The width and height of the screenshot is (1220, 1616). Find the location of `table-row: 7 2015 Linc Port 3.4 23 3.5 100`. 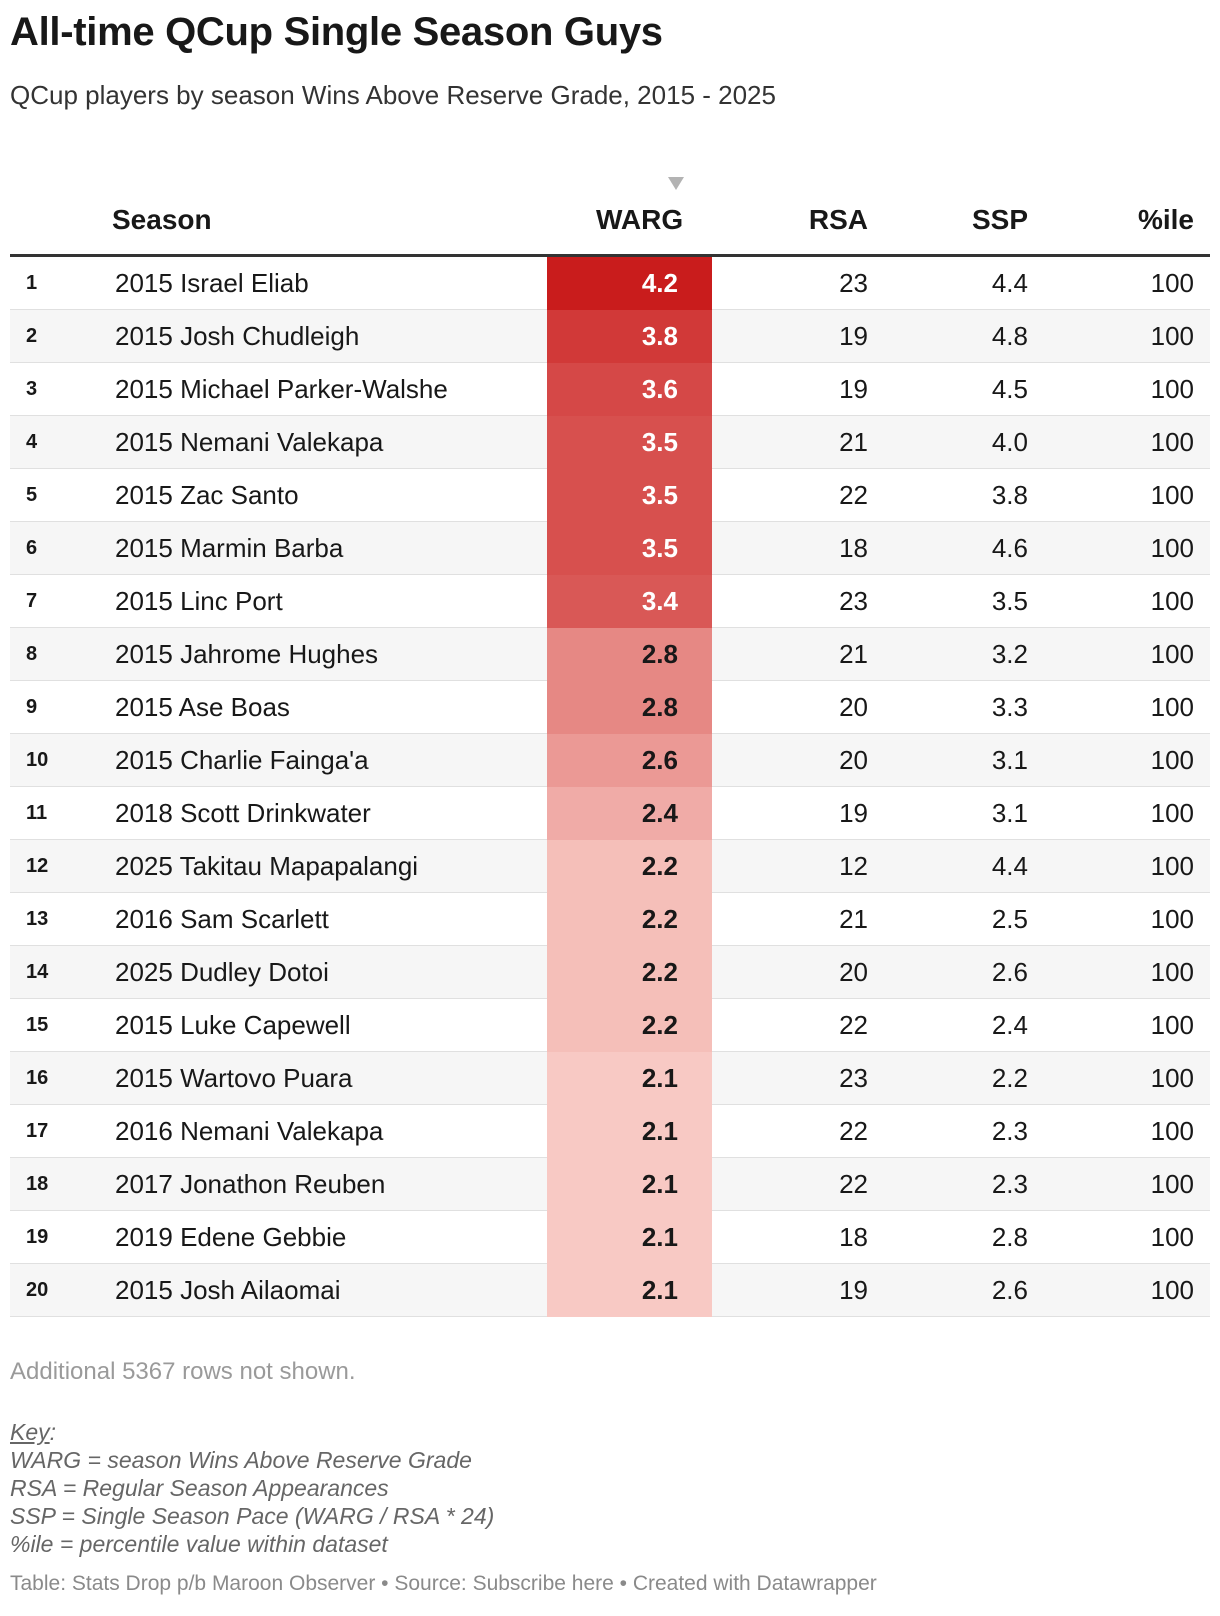

table-row: 7 2015 Linc Port 3.4 23 3.5 100 is located at coordinates (610, 601).